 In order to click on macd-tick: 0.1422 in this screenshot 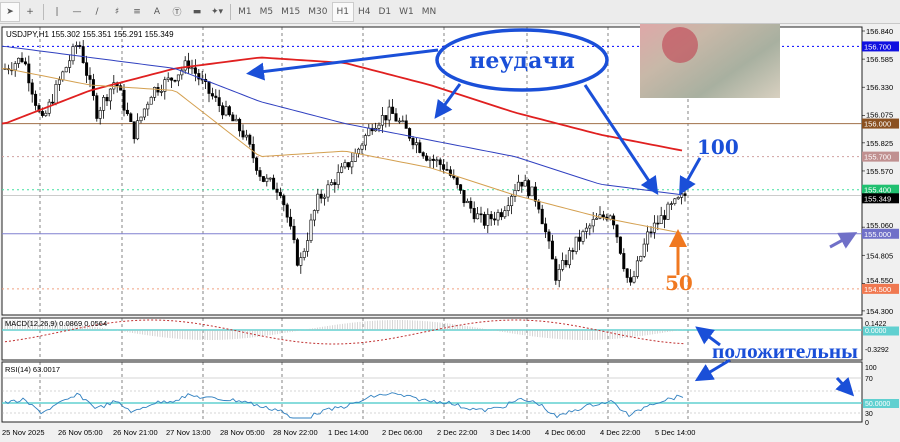, I will do `click(876, 324)`.